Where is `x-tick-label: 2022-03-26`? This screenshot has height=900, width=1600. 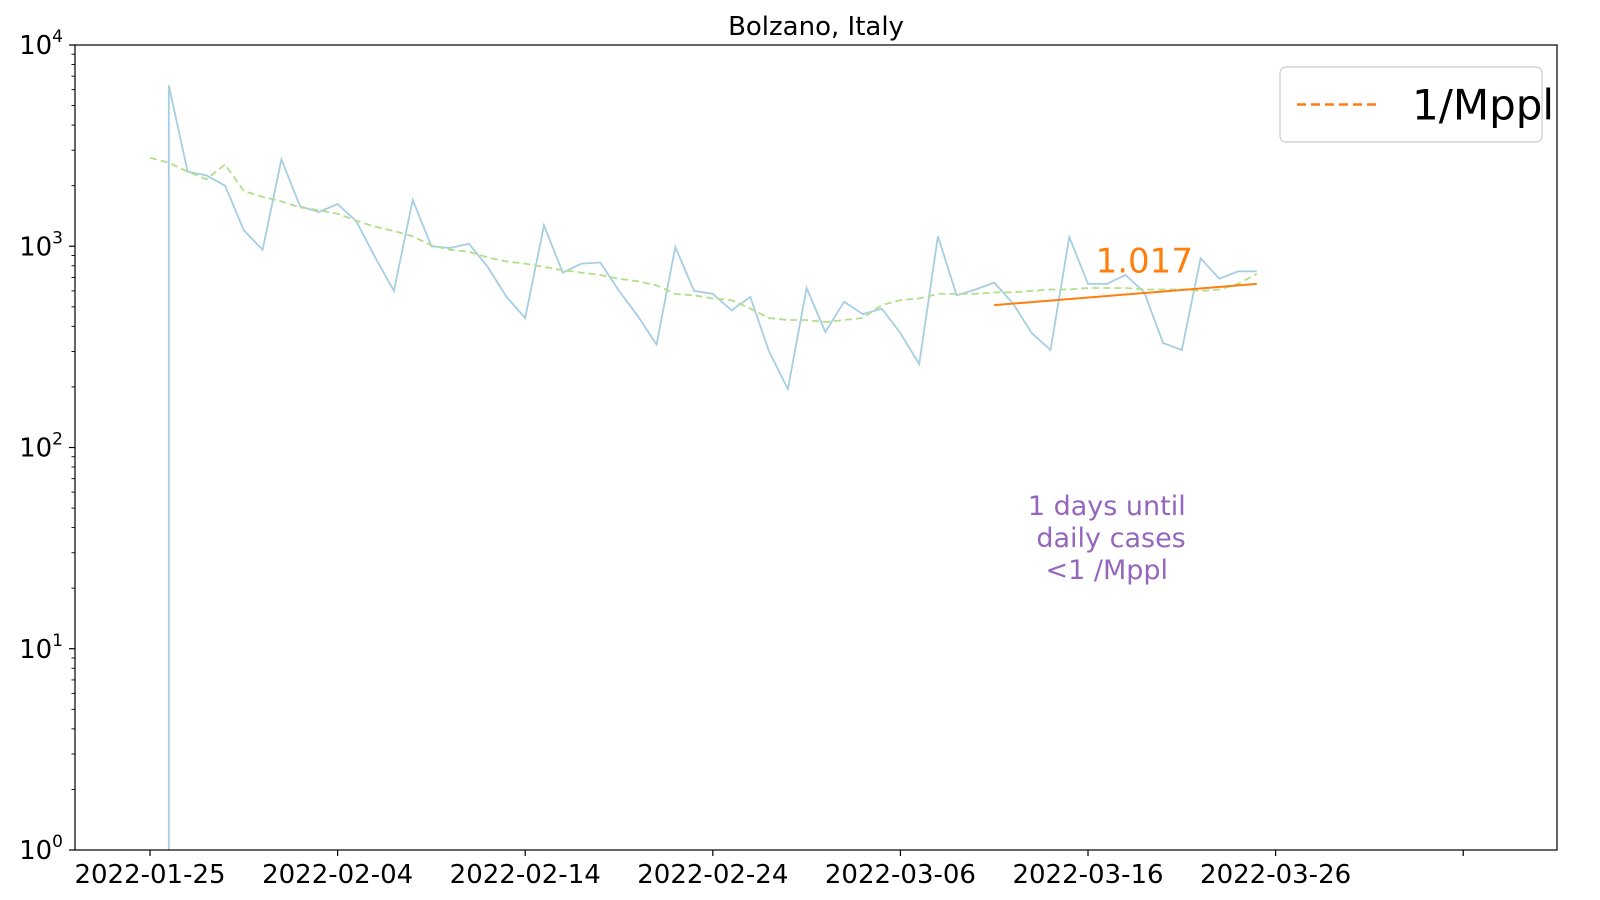 x-tick-label: 2022-03-26 is located at coordinates (1275, 875).